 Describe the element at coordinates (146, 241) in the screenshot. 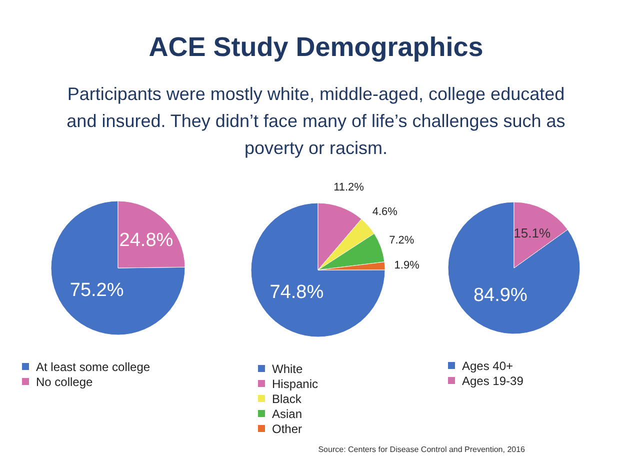

I see `data-label: 24.8%` at that location.